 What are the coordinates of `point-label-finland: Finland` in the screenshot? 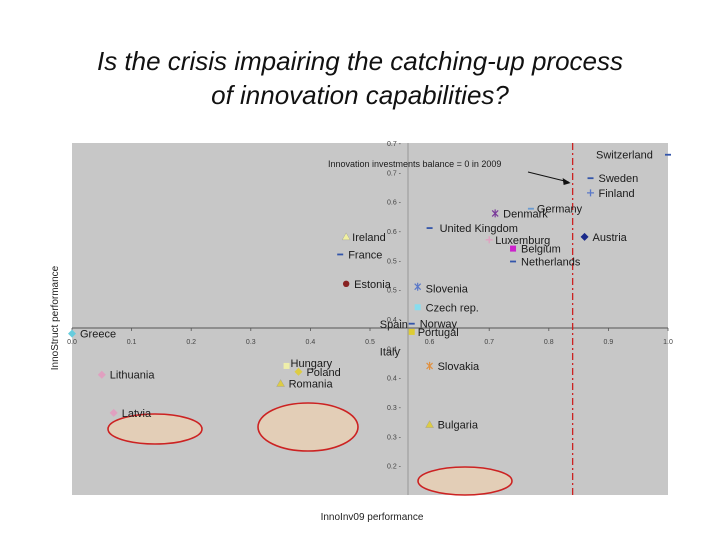 It's located at (617, 194).